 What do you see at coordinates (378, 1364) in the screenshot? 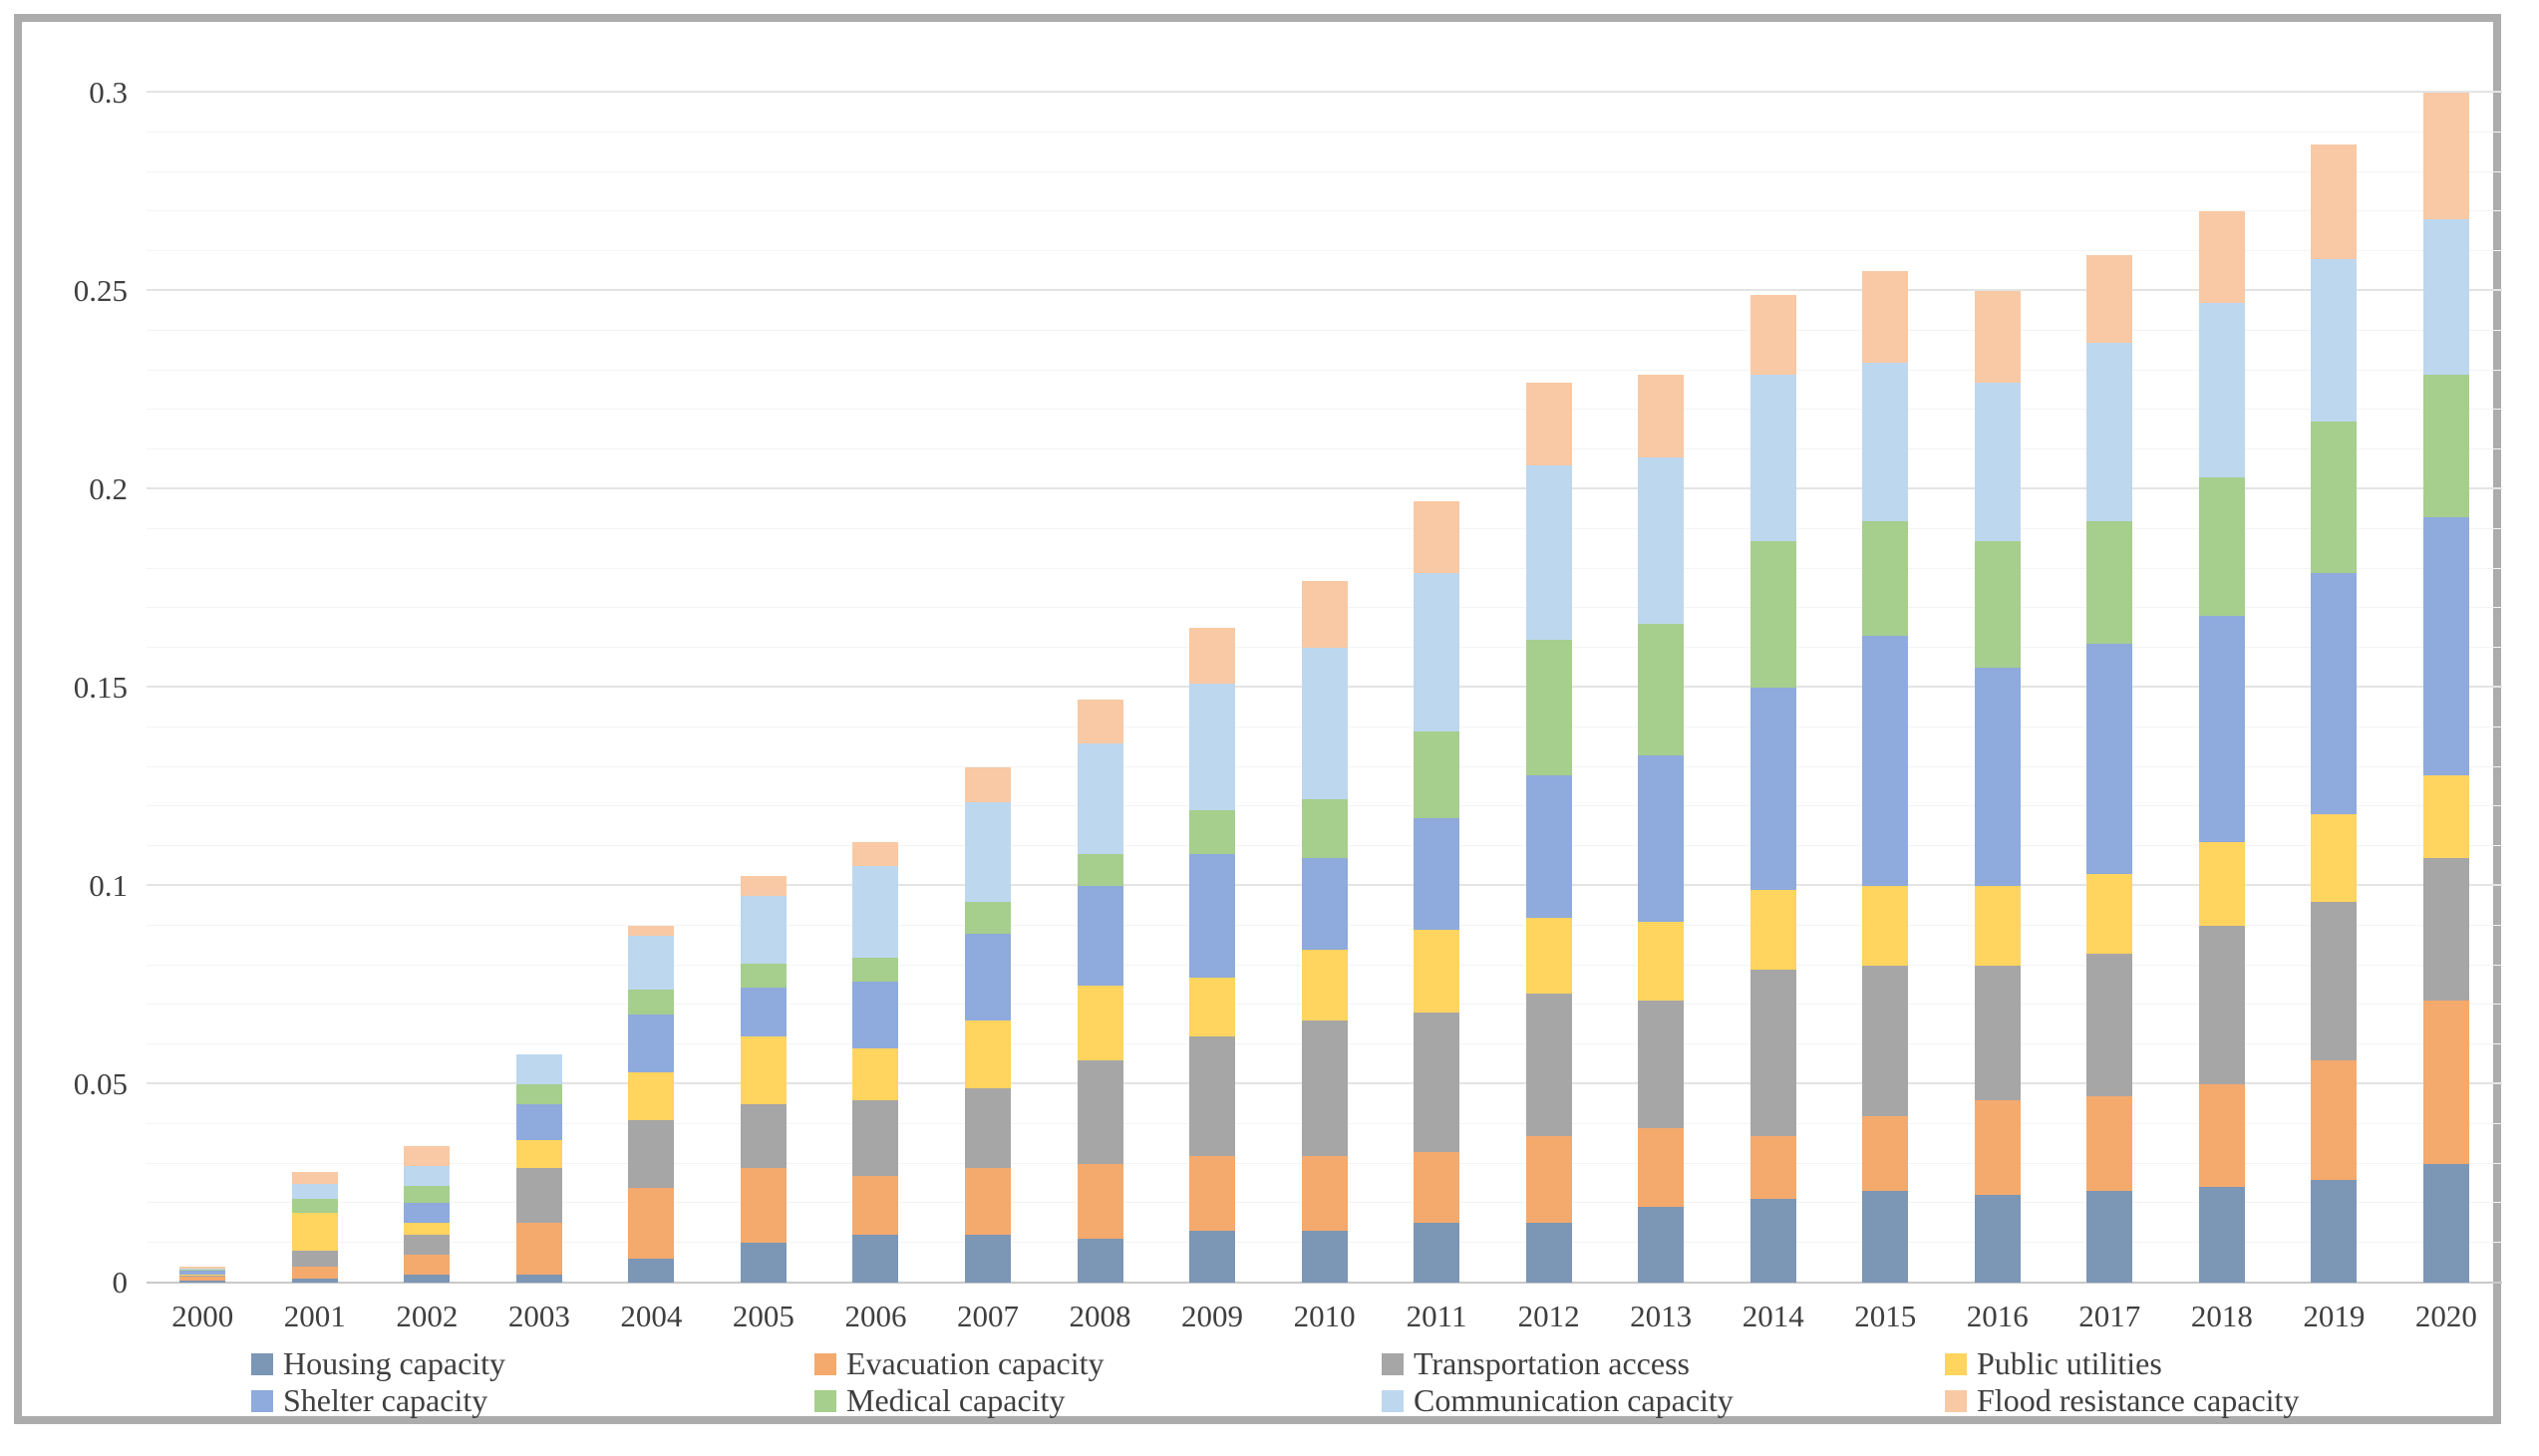
I see `legend-item: Housing capacity` at bounding box center [378, 1364].